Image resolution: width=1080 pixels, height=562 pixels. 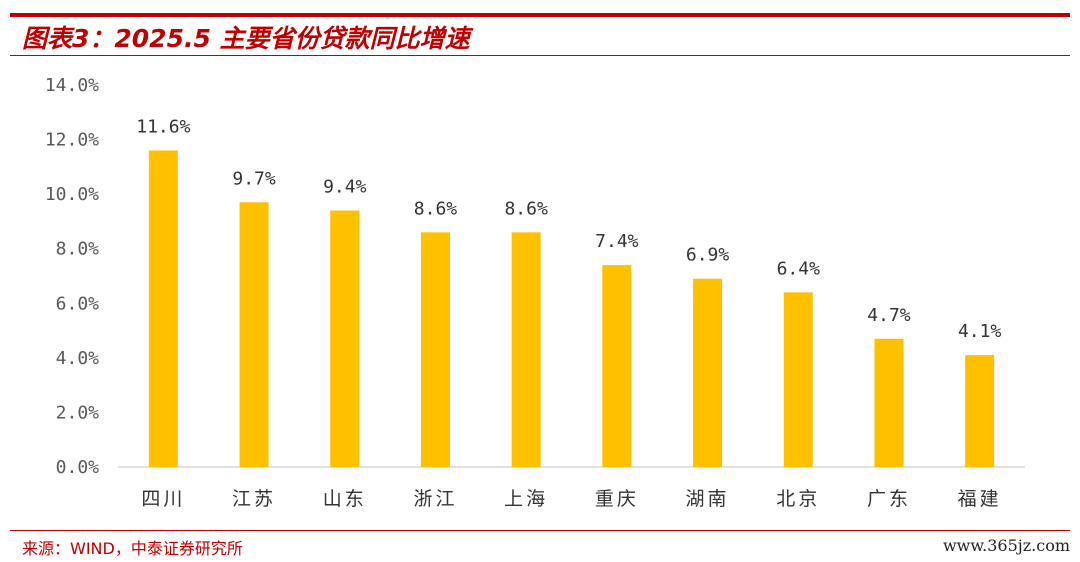 What do you see at coordinates (163, 126) in the screenshot?
I see `data-label: 11.6%` at bounding box center [163, 126].